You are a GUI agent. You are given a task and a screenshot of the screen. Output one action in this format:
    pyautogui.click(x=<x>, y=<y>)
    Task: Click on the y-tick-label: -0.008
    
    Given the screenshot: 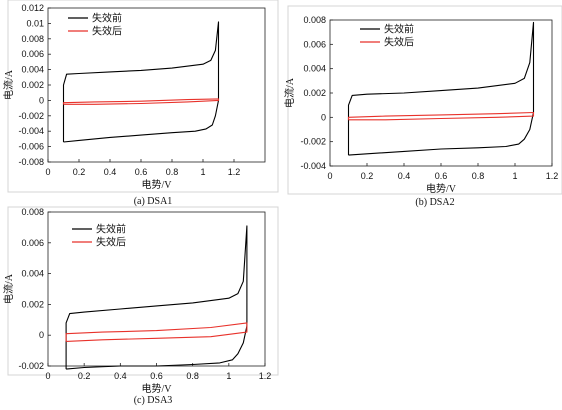 What is the action you would take?
    pyautogui.click(x=31, y=162)
    